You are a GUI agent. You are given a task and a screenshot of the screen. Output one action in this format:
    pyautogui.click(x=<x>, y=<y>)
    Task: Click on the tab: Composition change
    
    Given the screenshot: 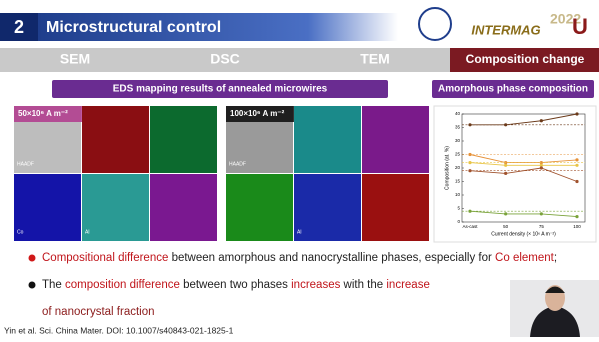 What is the action you would take?
    pyautogui.click(x=525, y=59)
    